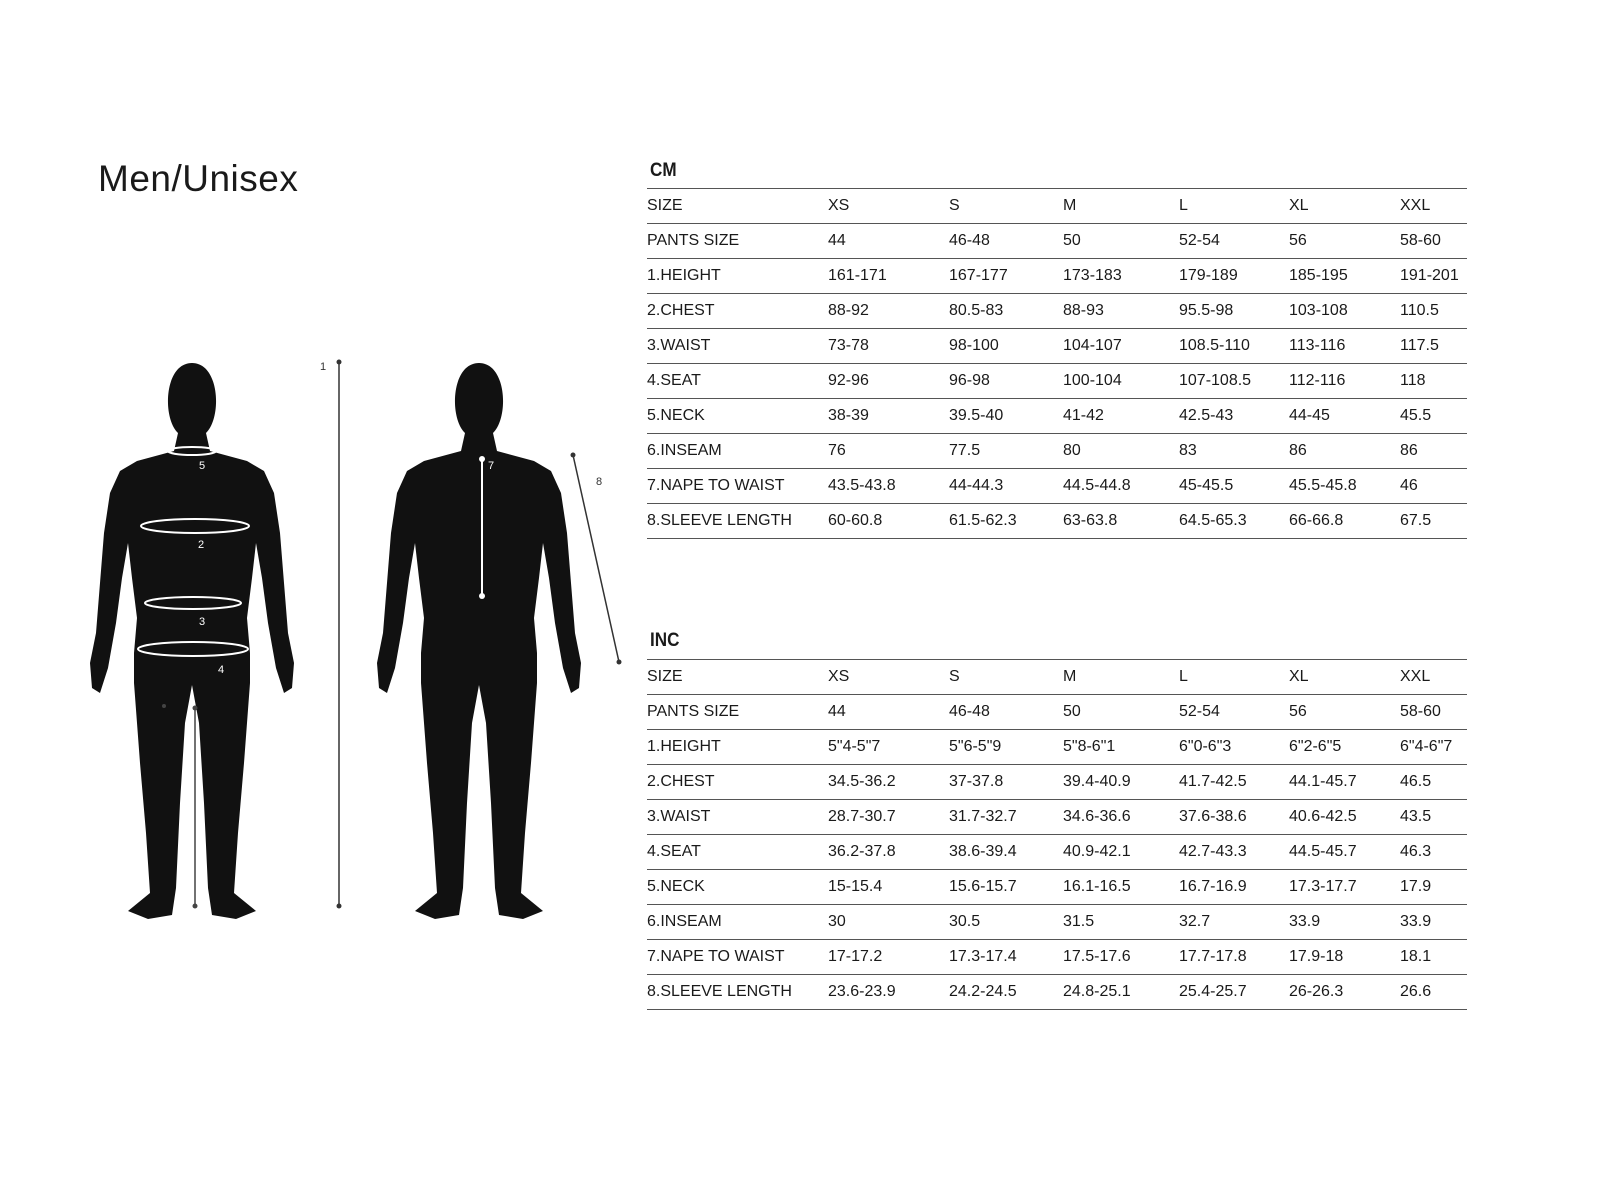 Image resolution: width=1600 pixels, height=1200 pixels. I want to click on table-cell: M, so click(1121, 206).